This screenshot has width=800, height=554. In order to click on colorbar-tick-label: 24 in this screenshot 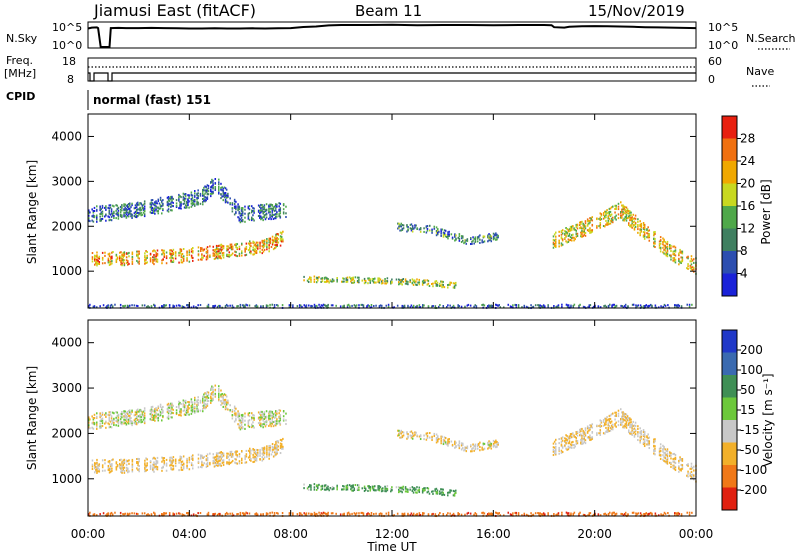, I will do `click(747, 161)`.